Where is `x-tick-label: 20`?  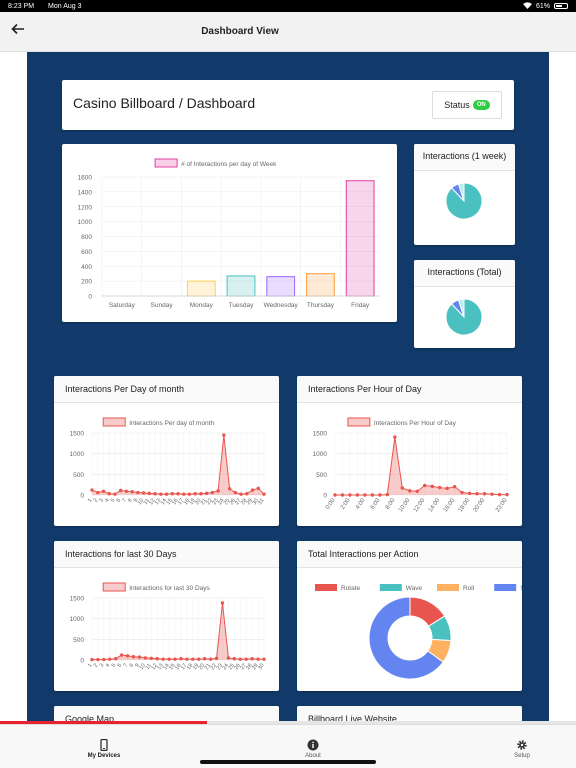
x-tick-label: 20 is located at coordinates (202, 667).